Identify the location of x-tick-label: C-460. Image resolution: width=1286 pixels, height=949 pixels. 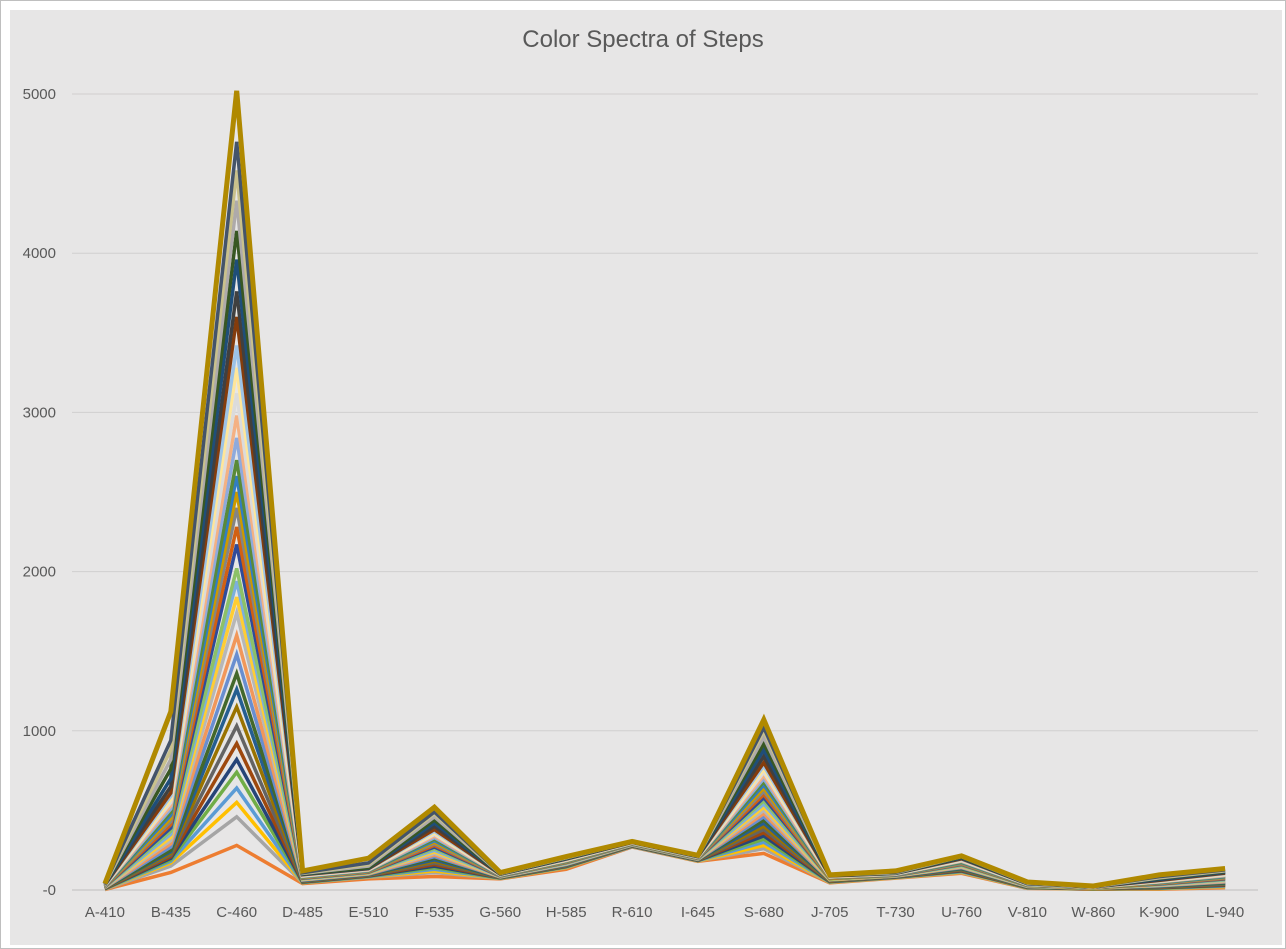
(236, 912).